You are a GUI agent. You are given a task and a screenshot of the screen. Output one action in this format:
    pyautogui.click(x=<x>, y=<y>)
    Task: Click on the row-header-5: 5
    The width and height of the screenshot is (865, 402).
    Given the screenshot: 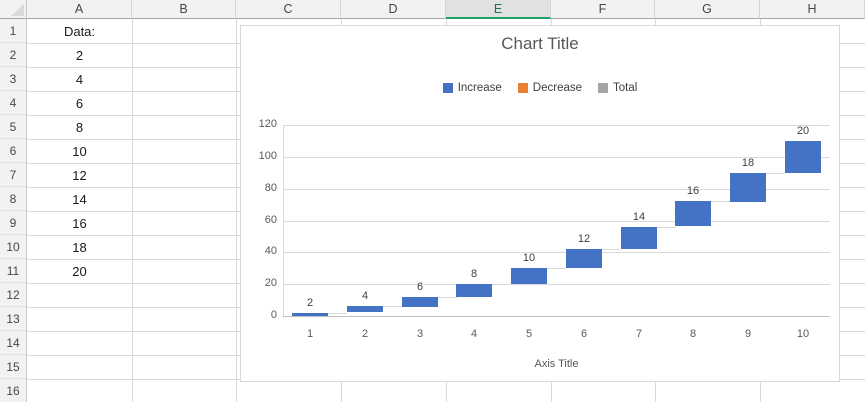 What is the action you would take?
    pyautogui.click(x=13, y=127)
    